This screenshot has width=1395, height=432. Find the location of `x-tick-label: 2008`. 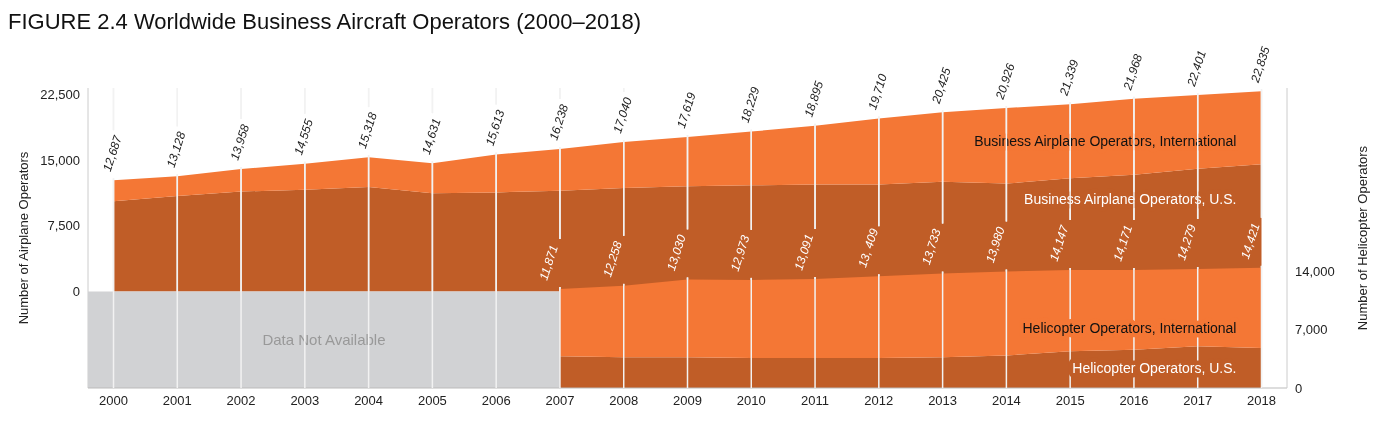

x-tick-label: 2008 is located at coordinates (624, 401).